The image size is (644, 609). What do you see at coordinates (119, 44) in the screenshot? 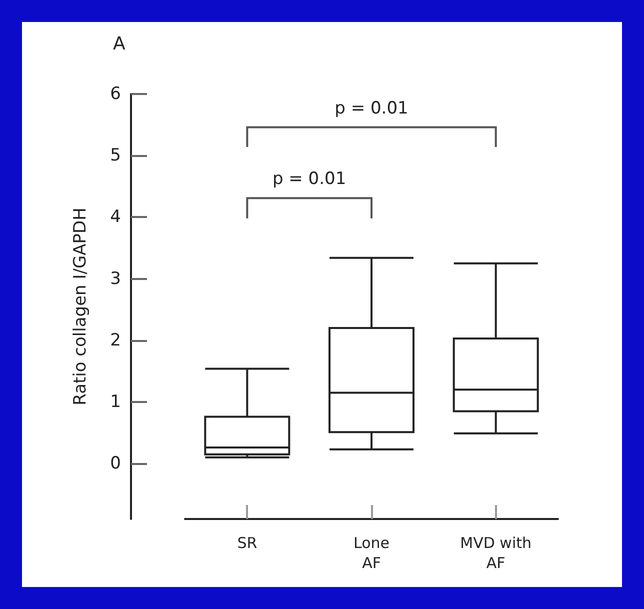
I see `chart-title: A` at bounding box center [119, 44].